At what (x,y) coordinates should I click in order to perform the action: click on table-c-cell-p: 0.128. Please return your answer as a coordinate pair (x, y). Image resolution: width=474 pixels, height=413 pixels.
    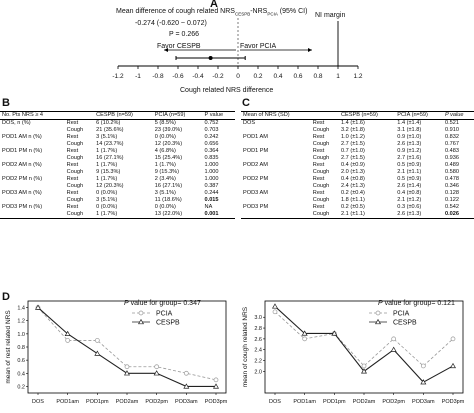
    Looking at the image, I should click on (452, 193).